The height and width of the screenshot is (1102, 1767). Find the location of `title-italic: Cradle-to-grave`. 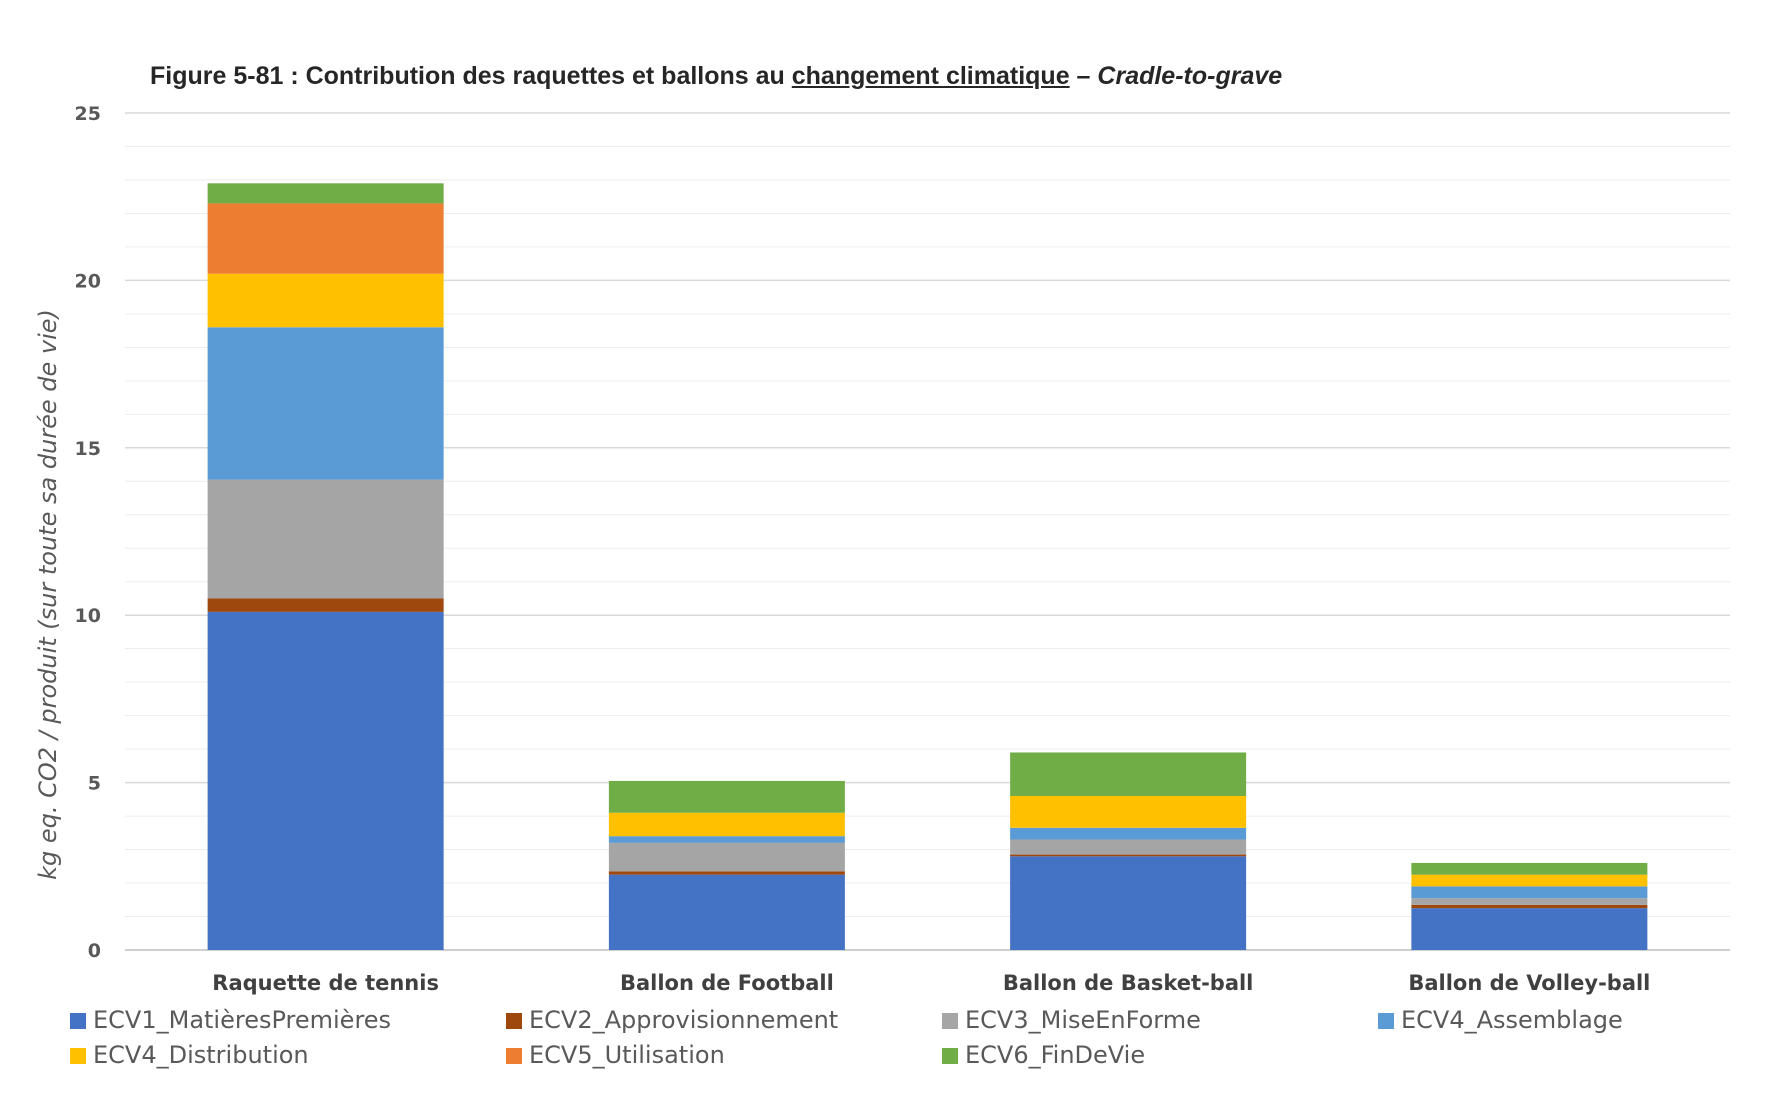

title-italic: Cradle-to-grave is located at coordinates (1190, 76).